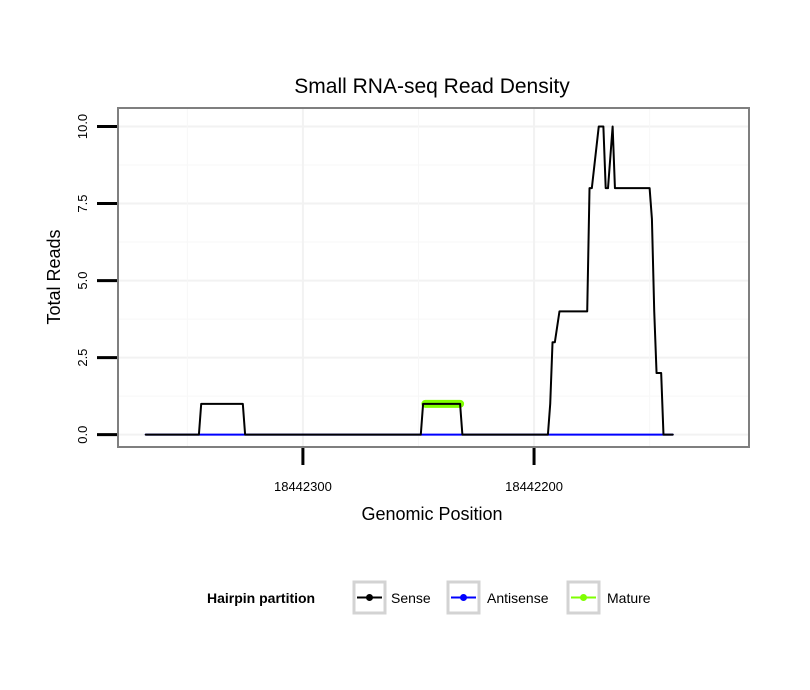 The height and width of the screenshot is (690, 810). I want to click on legend-label-antisense: Antisense, so click(518, 598).